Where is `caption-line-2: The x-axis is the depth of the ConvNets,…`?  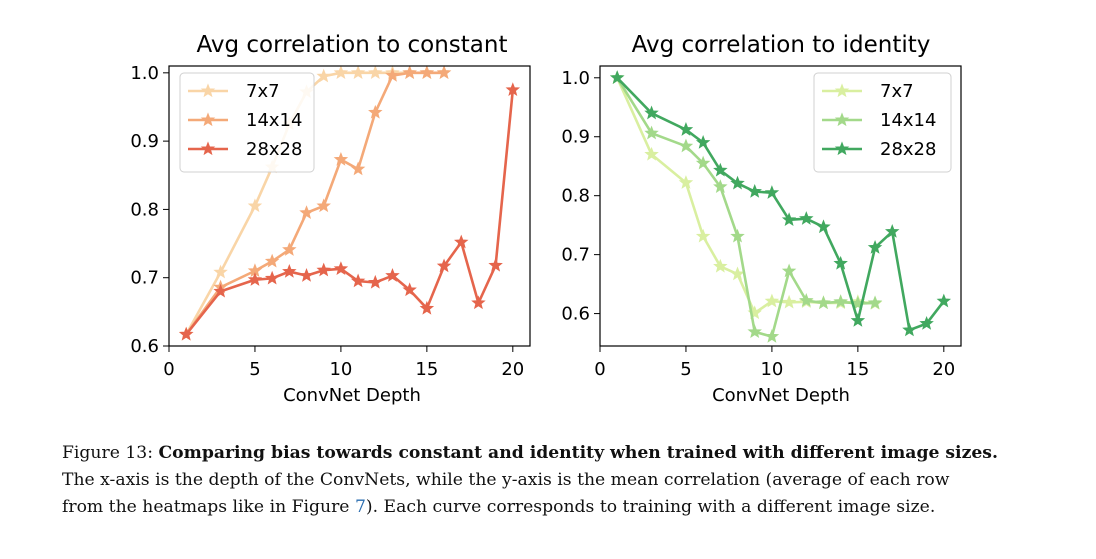
caption-line-2: The x-axis is the depth of the ConvNets,… is located at coordinates (506, 480).